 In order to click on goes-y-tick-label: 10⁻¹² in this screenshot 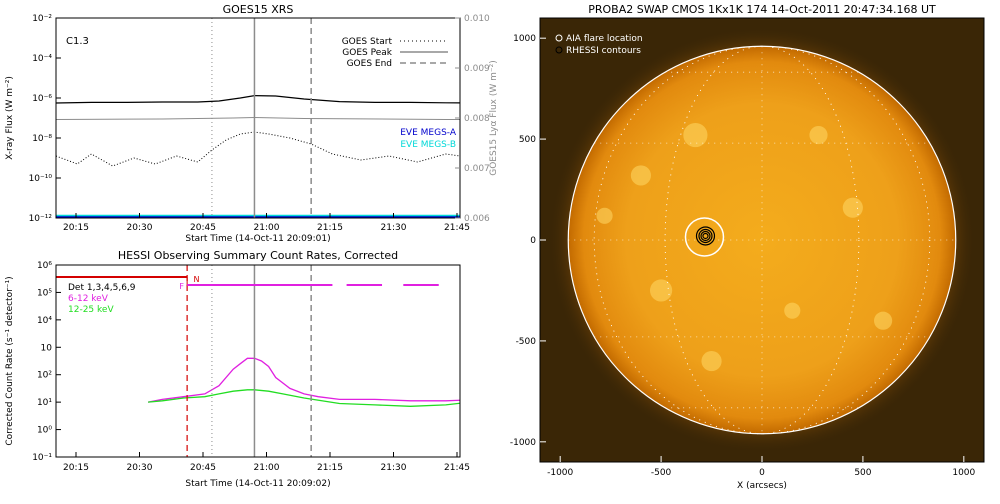, I will do `click(41, 219)`.